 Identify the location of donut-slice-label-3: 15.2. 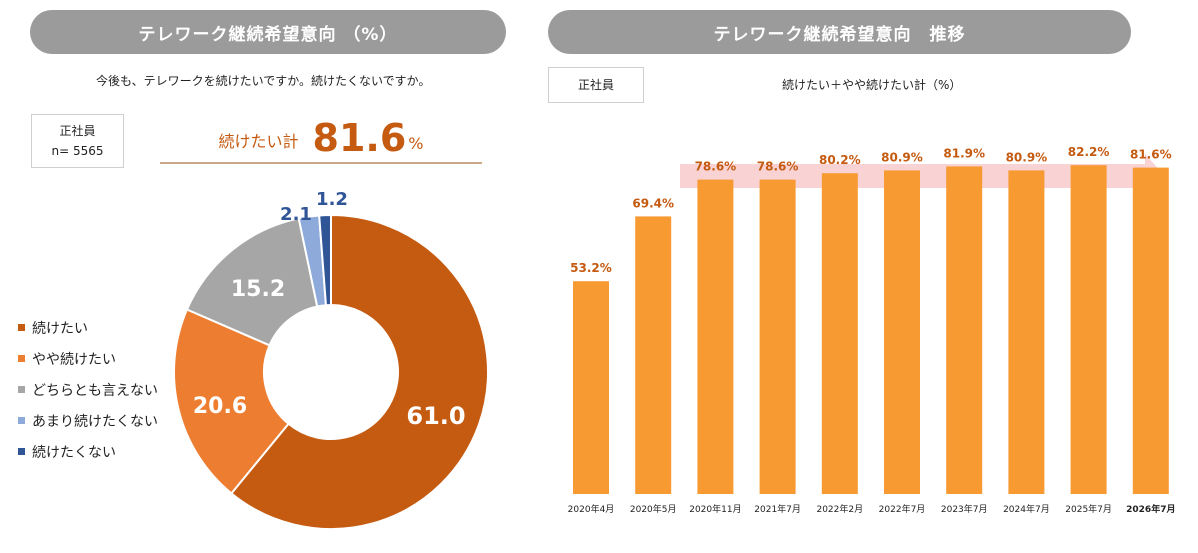
(258, 289).